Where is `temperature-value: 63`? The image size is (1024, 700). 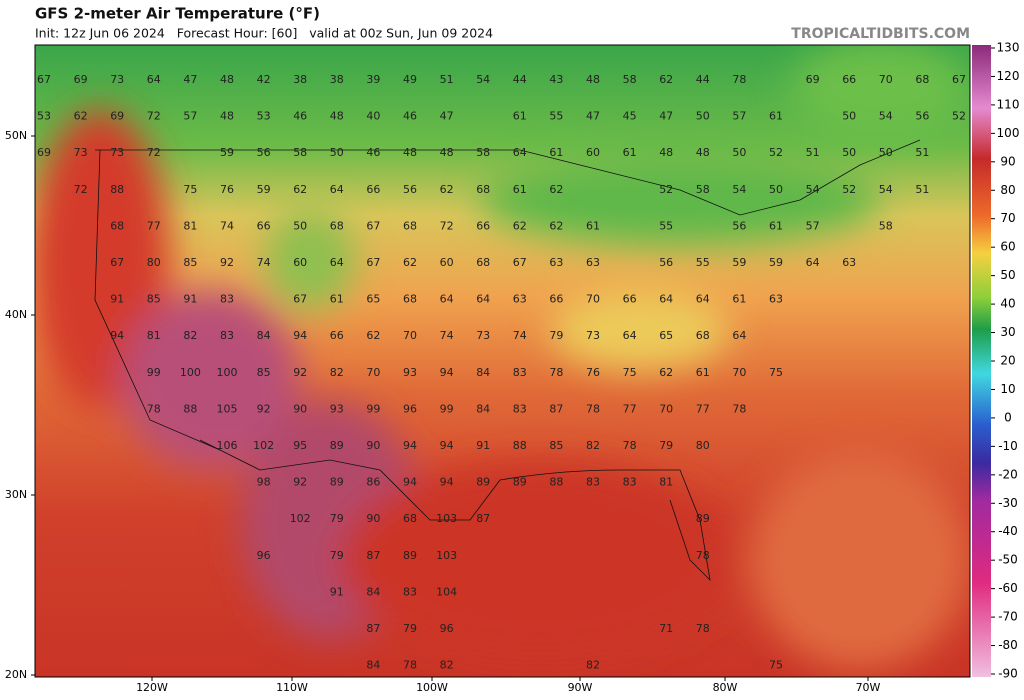
temperature-value: 63 is located at coordinates (776, 299).